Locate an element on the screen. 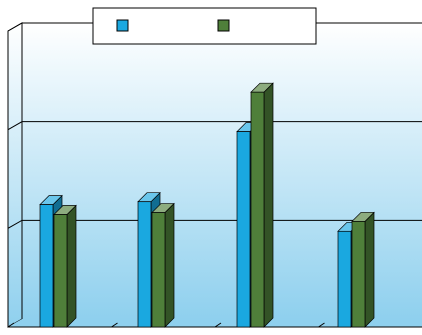 The width and height of the screenshot is (422, 335). legend-box is located at coordinates (204, 26).